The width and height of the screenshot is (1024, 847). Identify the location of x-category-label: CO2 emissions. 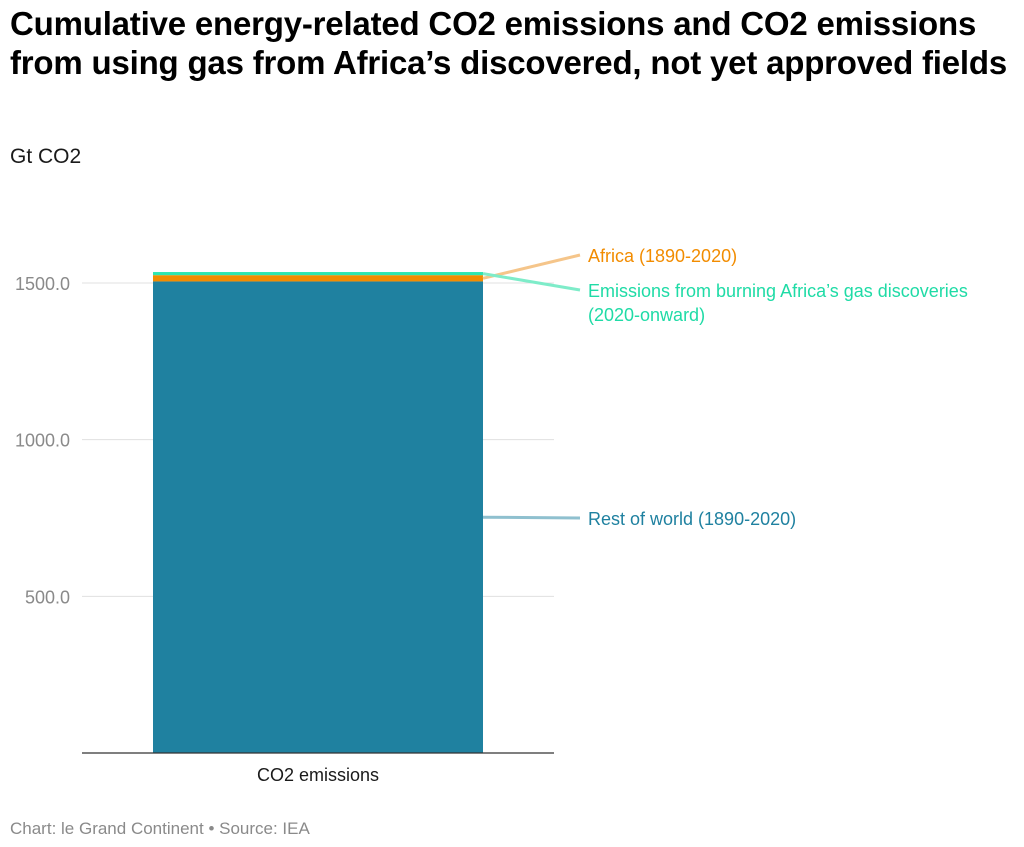
(318, 775).